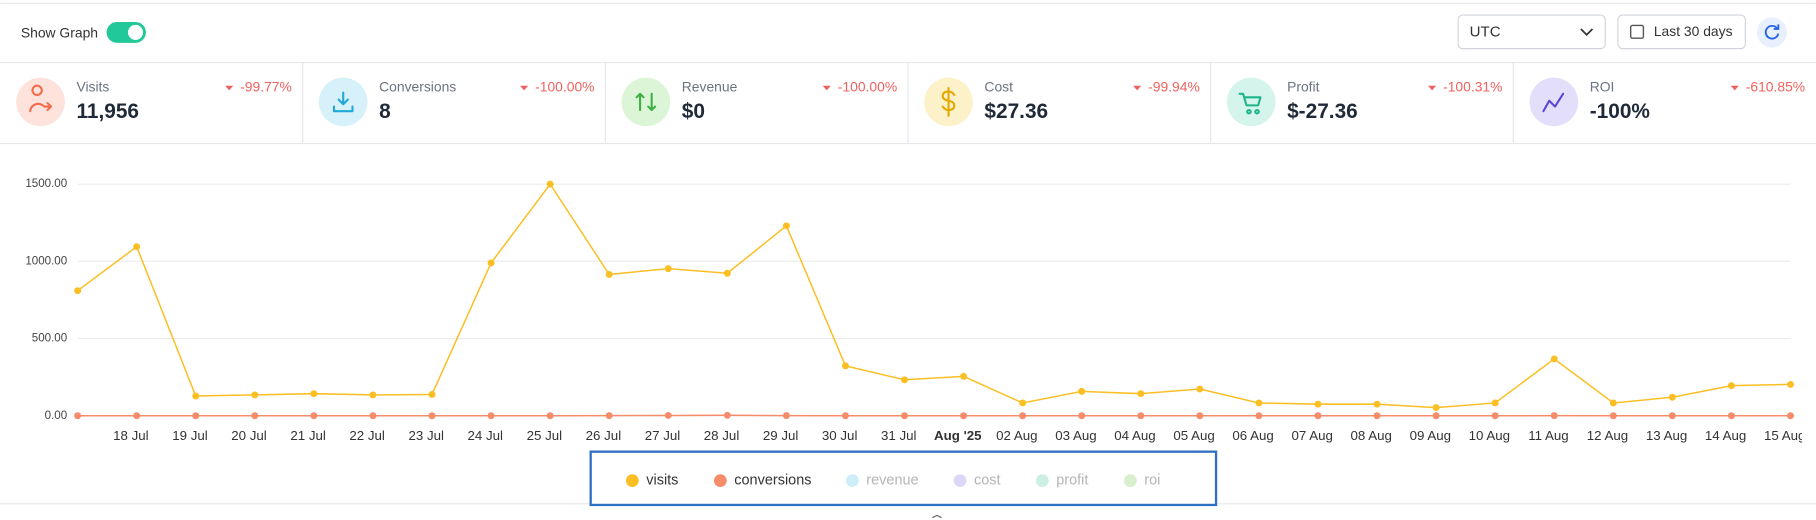 The width and height of the screenshot is (1816, 520). I want to click on legend-item: cost, so click(977, 480).